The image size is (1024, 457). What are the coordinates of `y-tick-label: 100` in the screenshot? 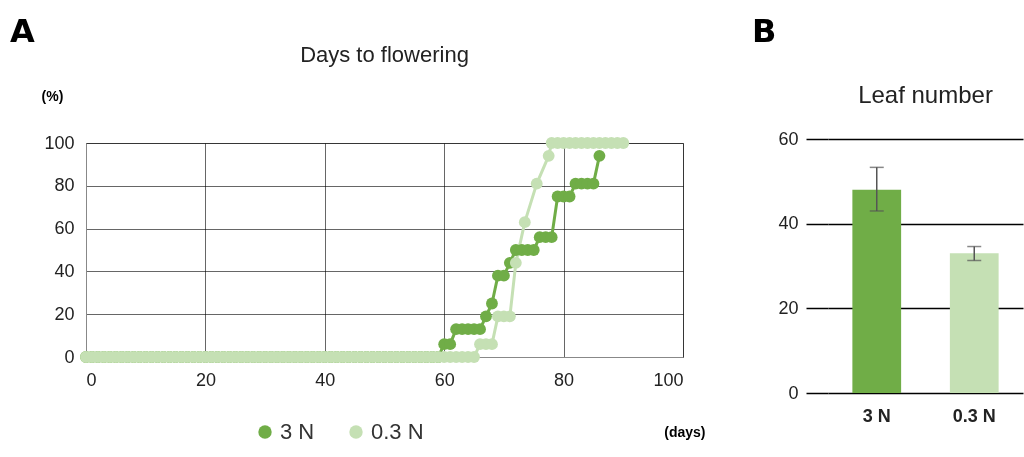 It's located at (59, 142).